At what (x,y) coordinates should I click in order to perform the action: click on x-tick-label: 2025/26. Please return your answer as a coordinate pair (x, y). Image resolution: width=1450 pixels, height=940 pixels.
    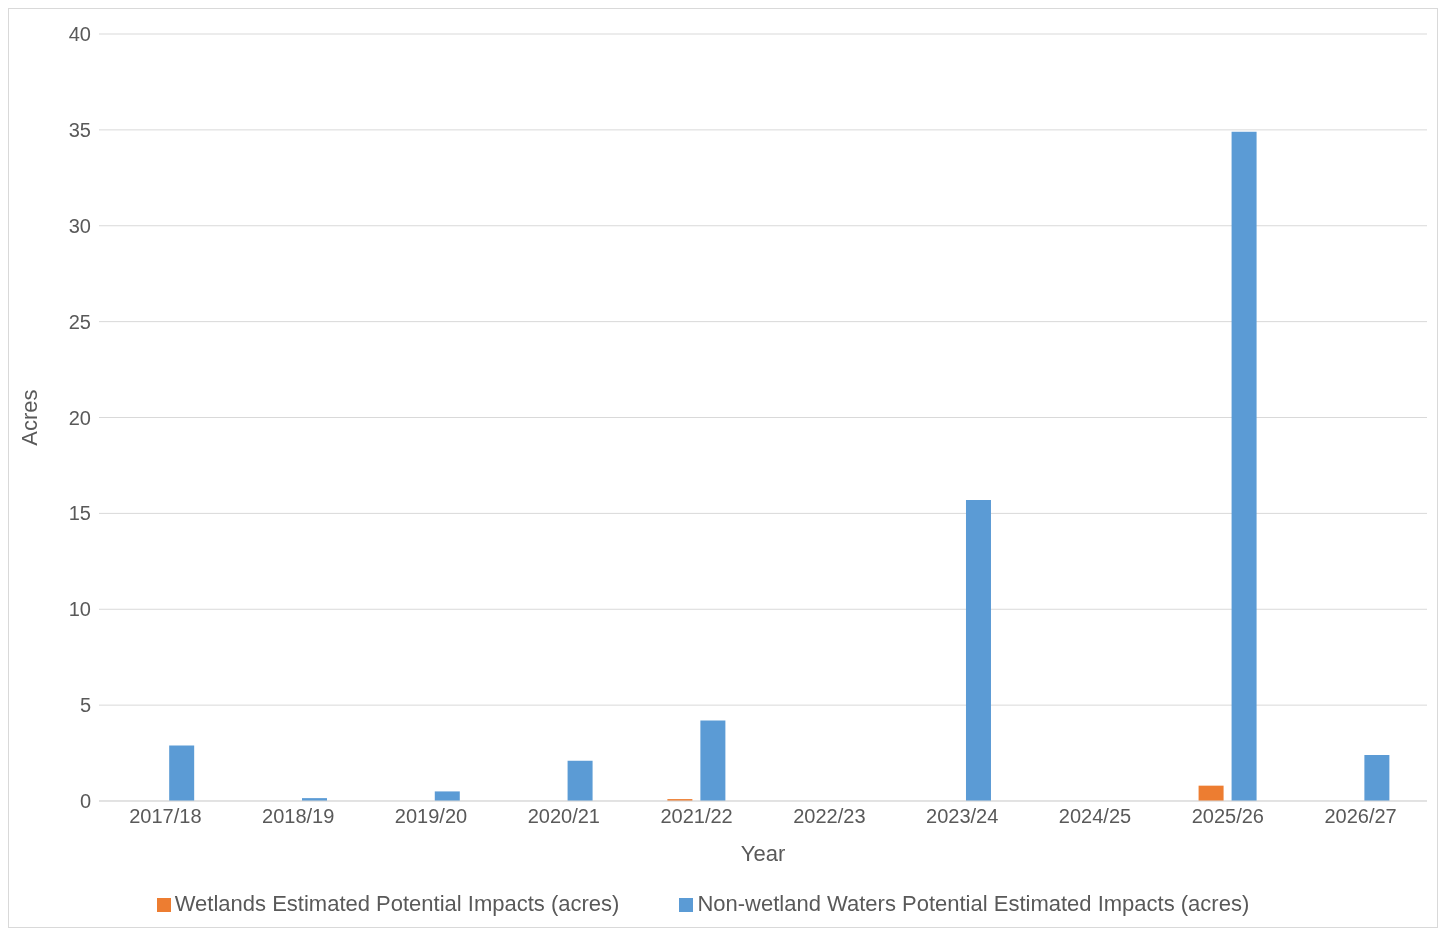
    Looking at the image, I should click on (1227, 816).